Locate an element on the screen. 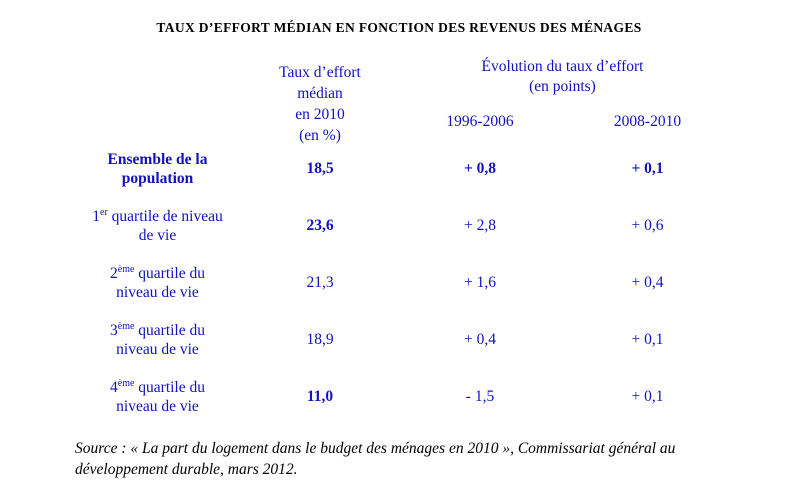 This screenshot has width=798, height=480. median-value: 18,9 is located at coordinates (320, 339).